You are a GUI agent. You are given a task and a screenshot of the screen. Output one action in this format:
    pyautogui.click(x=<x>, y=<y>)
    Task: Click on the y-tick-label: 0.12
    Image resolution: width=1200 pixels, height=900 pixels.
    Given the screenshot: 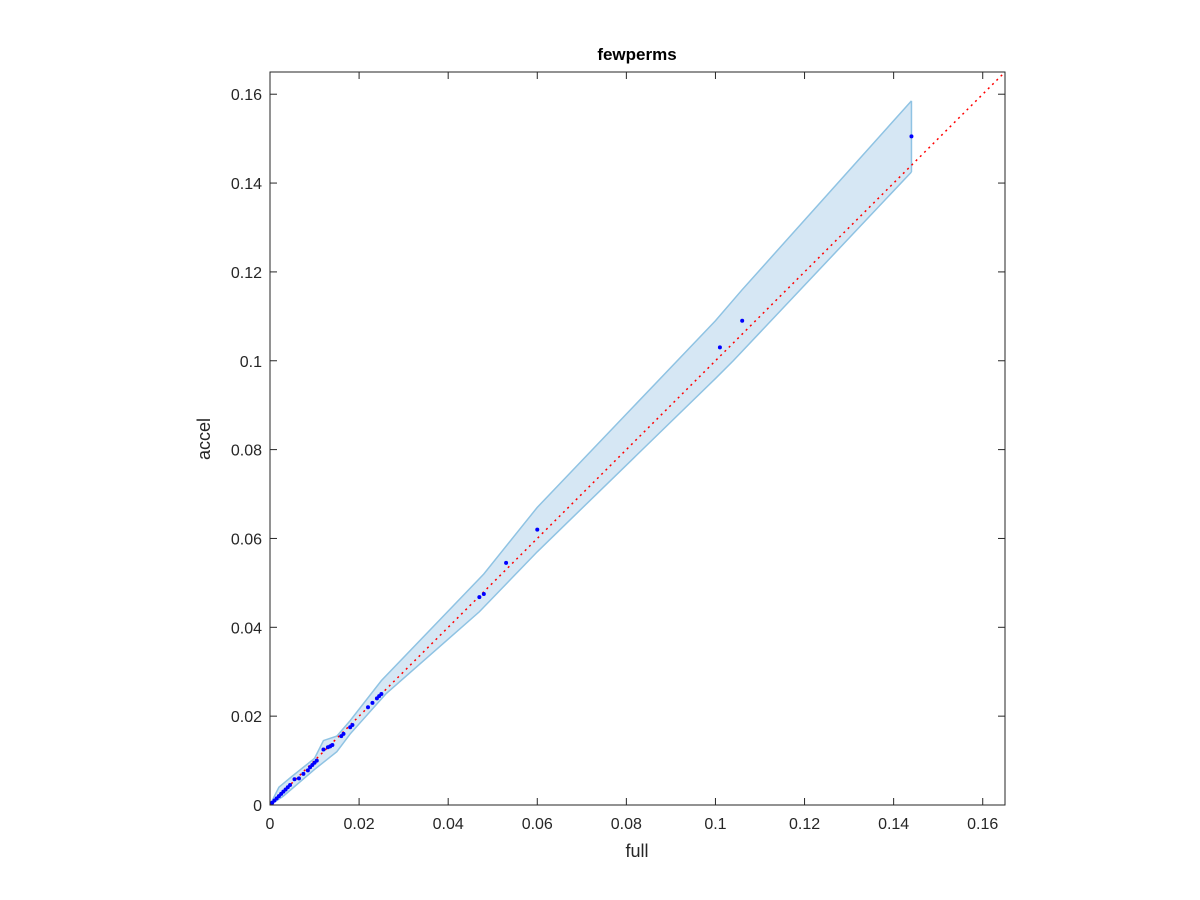 What is the action you would take?
    pyautogui.click(x=246, y=273)
    